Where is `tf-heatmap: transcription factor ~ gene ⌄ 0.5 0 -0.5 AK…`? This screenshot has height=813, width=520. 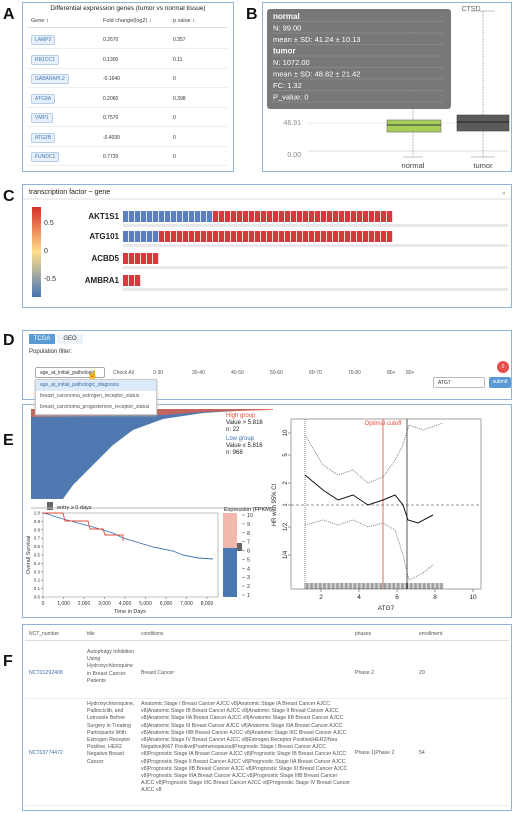 tf-heatmap: transcription factor ~ gene ⌄ 0.5 0 -0.5 AK… is located at coordinates (267, 243).